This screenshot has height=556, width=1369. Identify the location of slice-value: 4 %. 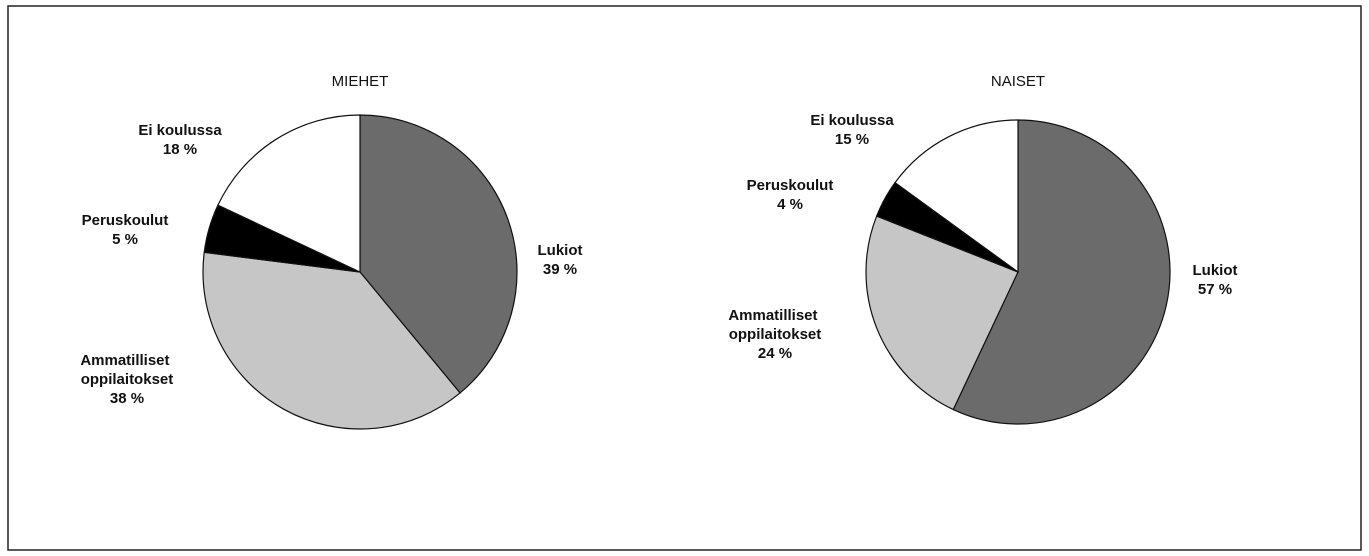
(790, 204).